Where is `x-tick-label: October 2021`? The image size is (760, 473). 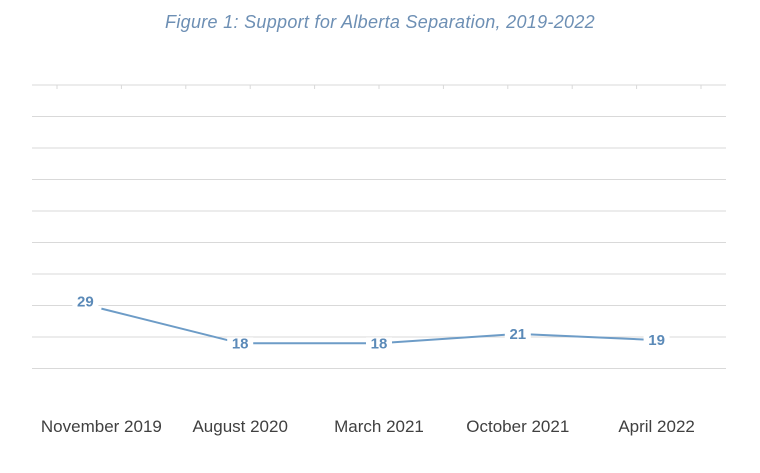 x-tick-label: October 2021 is located at coordinates (517, 426).